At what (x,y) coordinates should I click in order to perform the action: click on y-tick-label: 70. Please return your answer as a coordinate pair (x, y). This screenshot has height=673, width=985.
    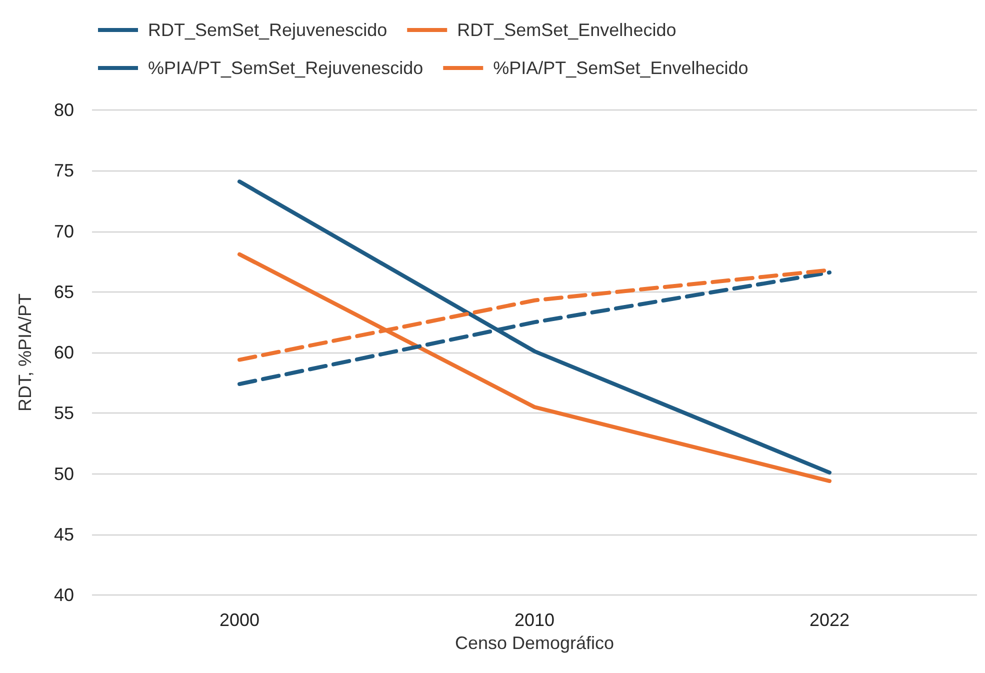
    Looking at the image, I should click on (64, 231).